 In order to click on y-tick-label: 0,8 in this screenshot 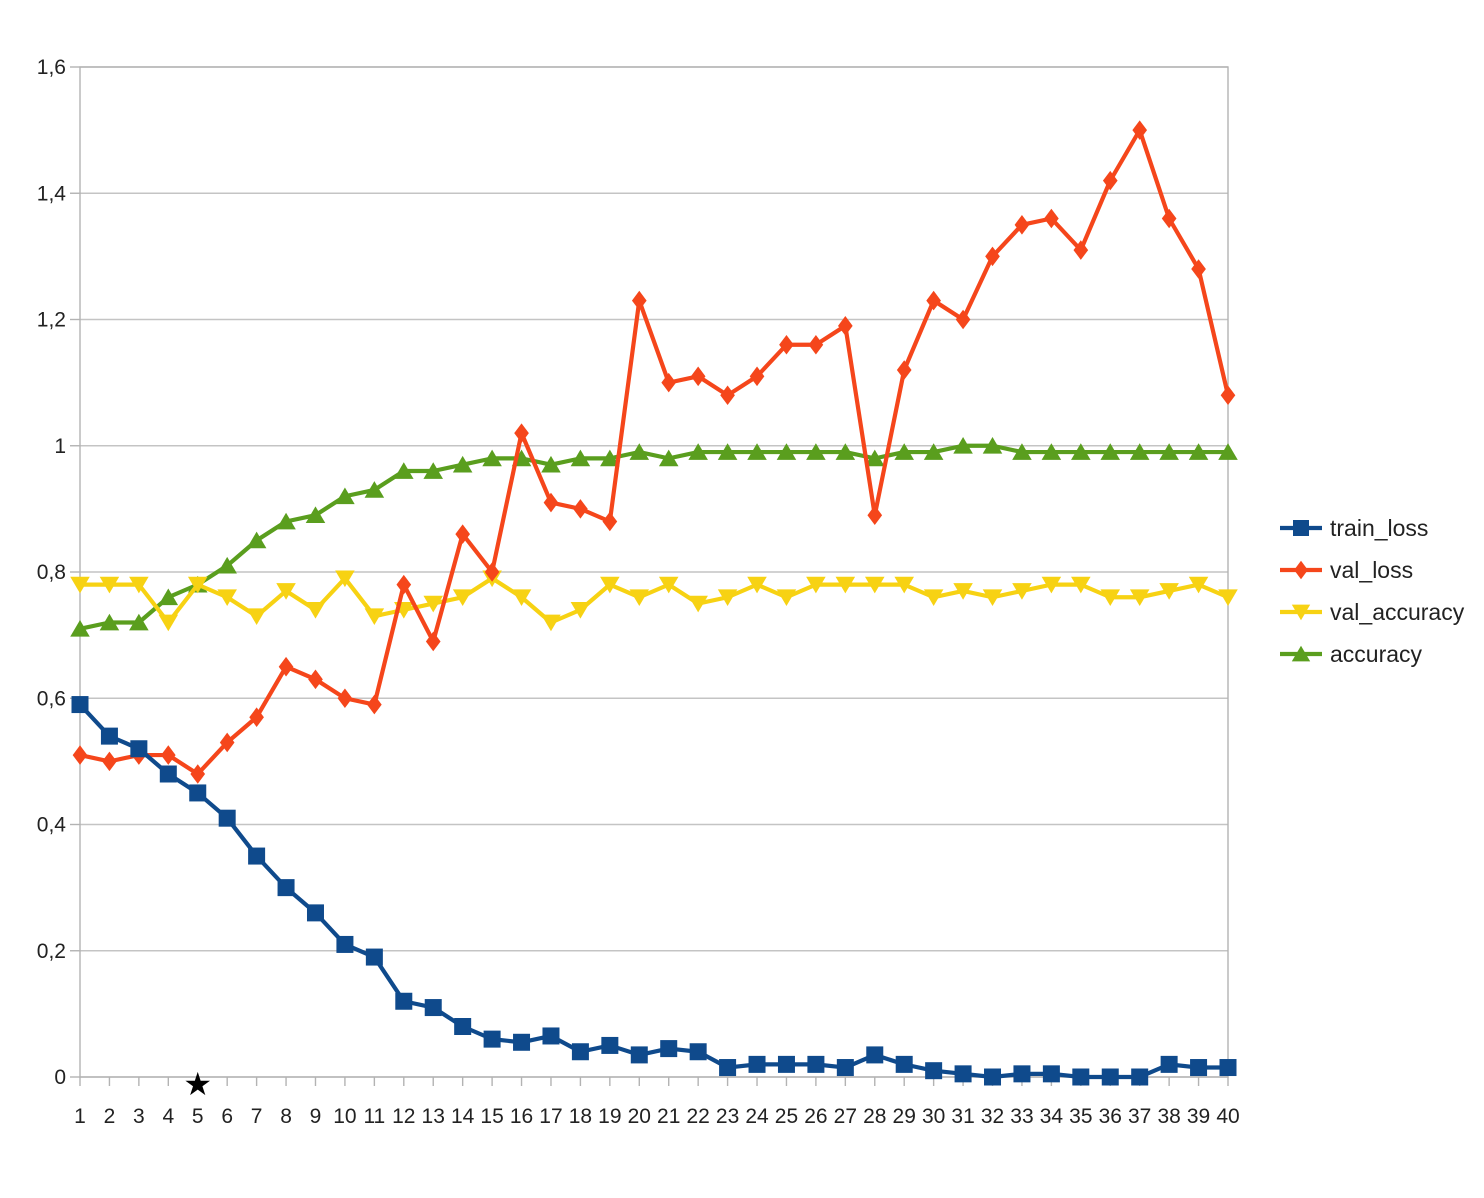, I will do `click(51, 572)`.